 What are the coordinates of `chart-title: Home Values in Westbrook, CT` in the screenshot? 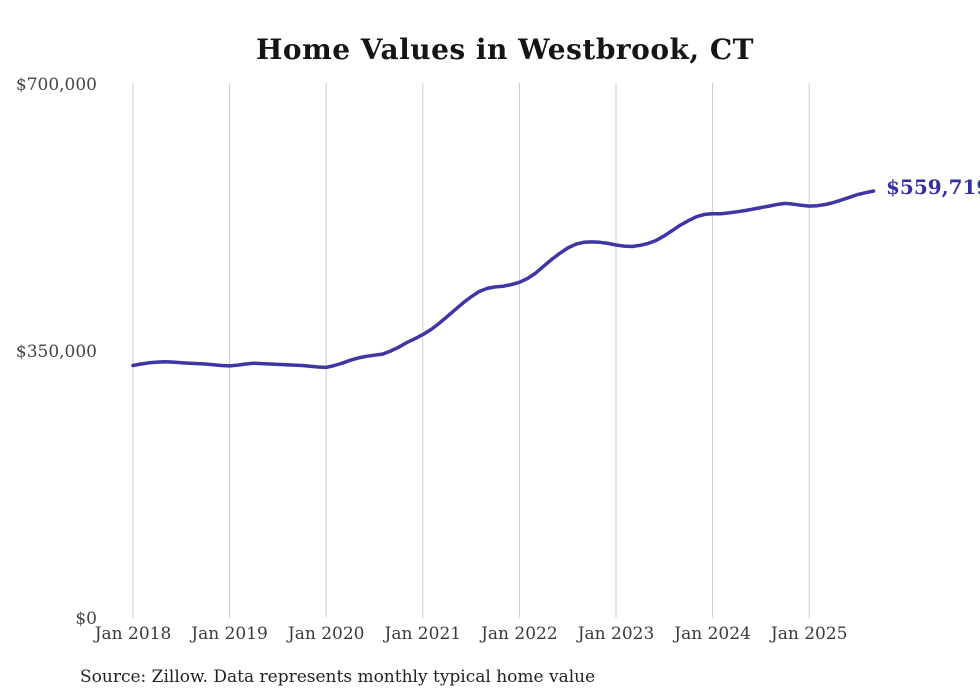 It's located at (505, 49).